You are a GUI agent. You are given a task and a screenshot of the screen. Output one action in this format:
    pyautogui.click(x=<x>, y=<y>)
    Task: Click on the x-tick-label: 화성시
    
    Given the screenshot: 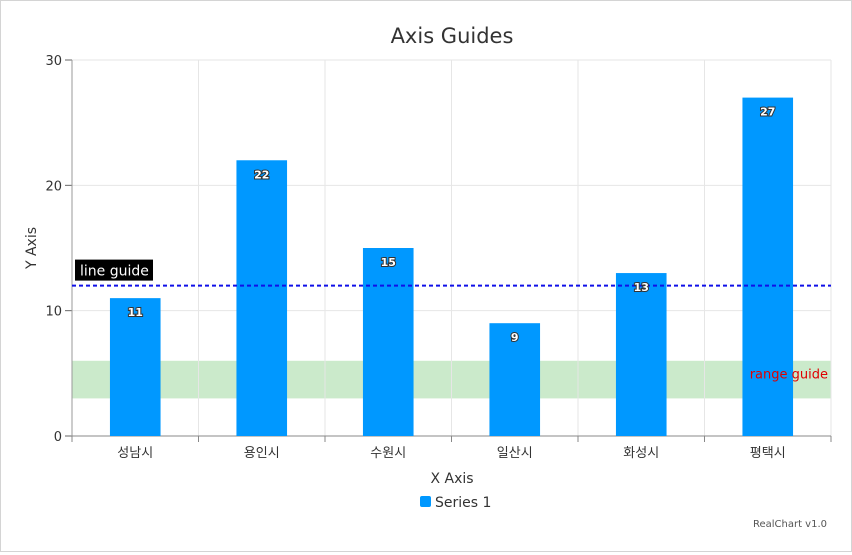 What is the action you would take?
    pyautogui.click(x=641, y=453)
    